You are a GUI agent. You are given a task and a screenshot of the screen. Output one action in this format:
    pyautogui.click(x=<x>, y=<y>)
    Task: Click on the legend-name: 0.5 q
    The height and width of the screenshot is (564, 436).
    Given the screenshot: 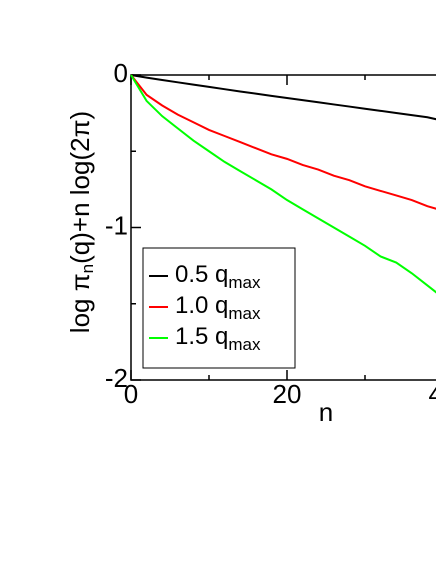 What is the action you would take?
    pyautogui.click(x=201, y=274)
    